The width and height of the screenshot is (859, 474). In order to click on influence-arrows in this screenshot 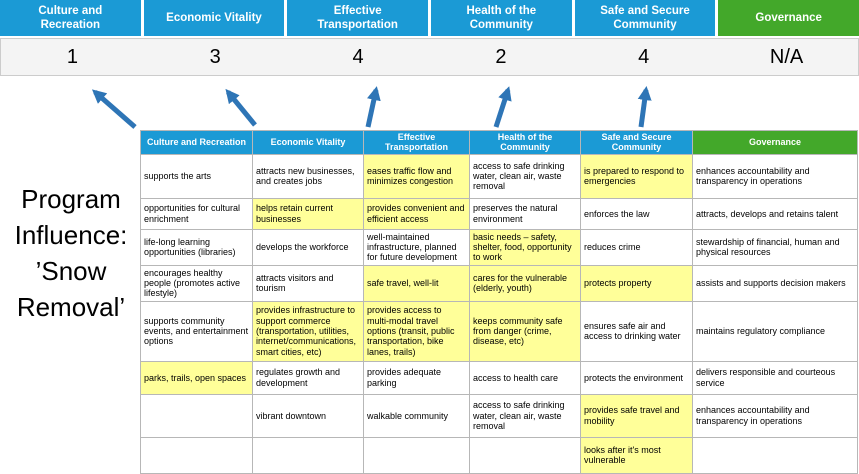, I will do `click(371, 107)`.